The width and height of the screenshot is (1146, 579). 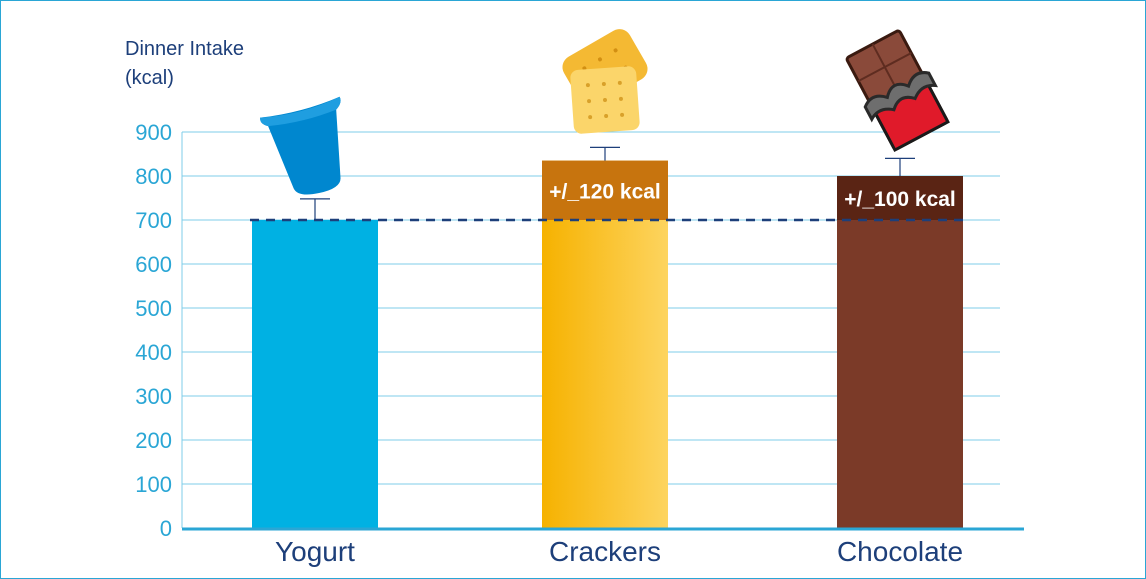 What do you see at coordinates (153, 440) in the screenshot?
I see `y-tick-label-200: 200` at bounding box center [153, 440].